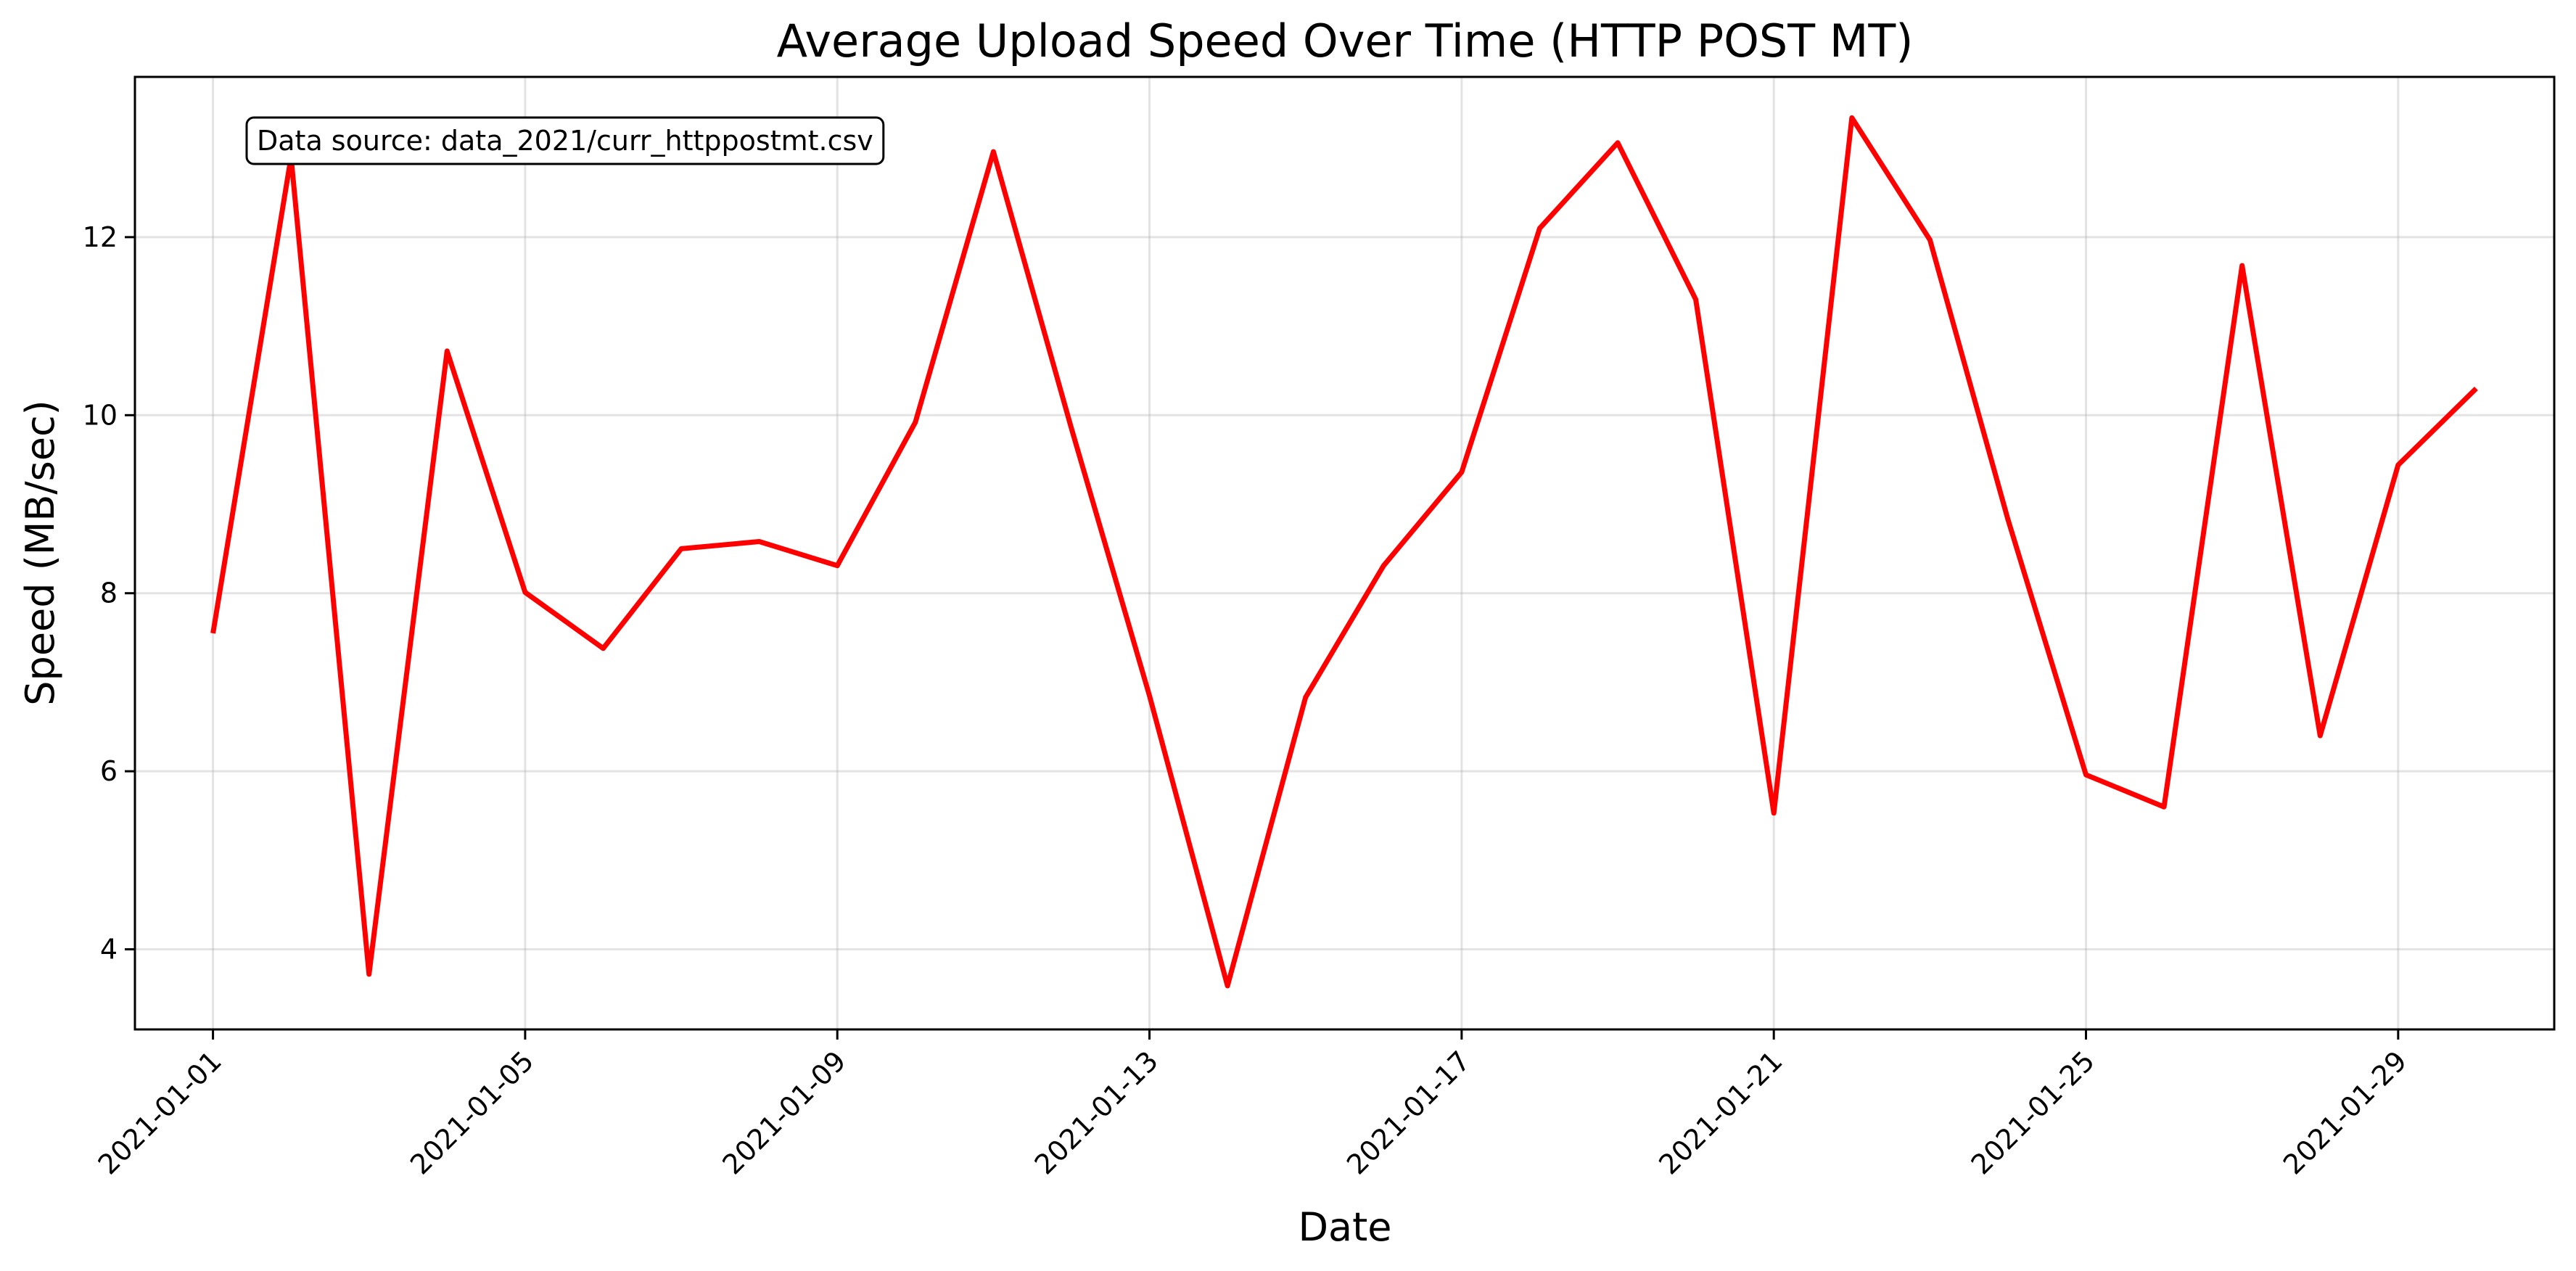  Describe the element at coordinates (100, 237) in the screenshot. I see `y-tick-label: 12` at that location.